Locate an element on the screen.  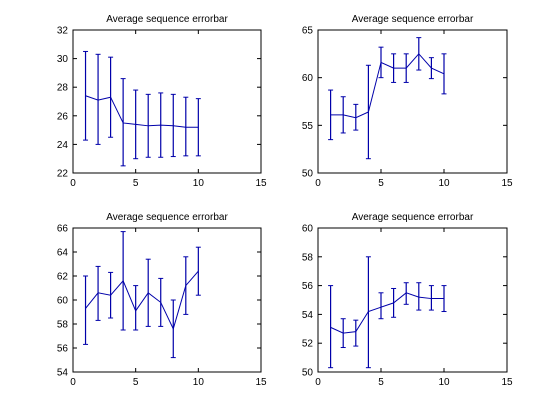
y-tick-label: 52 is located at coordinates (308, 344).